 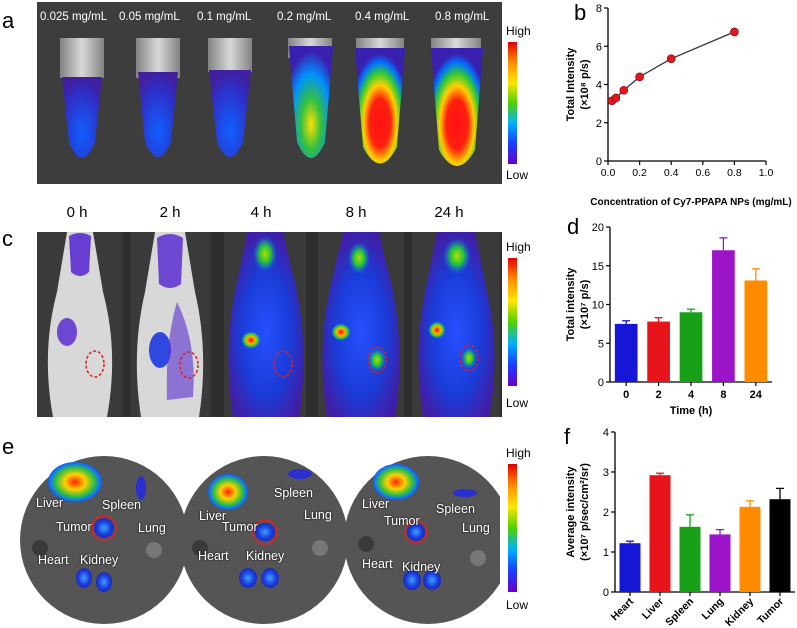 What do you see at coordinates (601, 344) in the screenshot?
I see `y-tick-label: 5` at bounding box center [601, 344].